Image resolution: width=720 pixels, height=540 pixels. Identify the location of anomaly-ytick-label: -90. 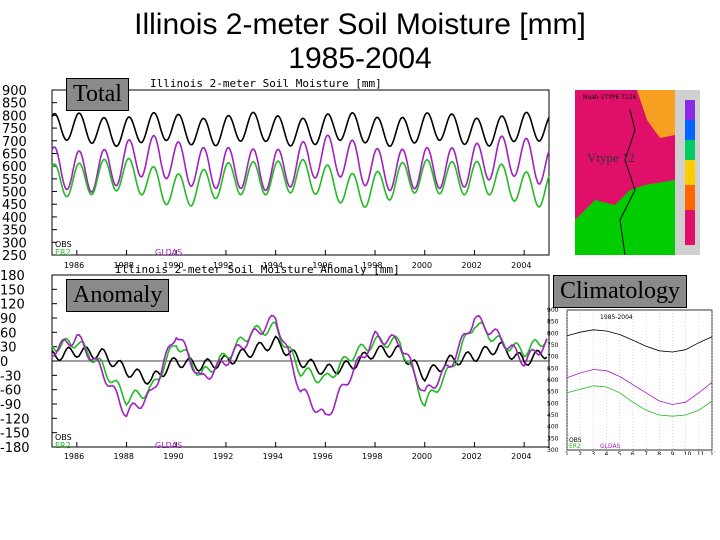
(10, 405).